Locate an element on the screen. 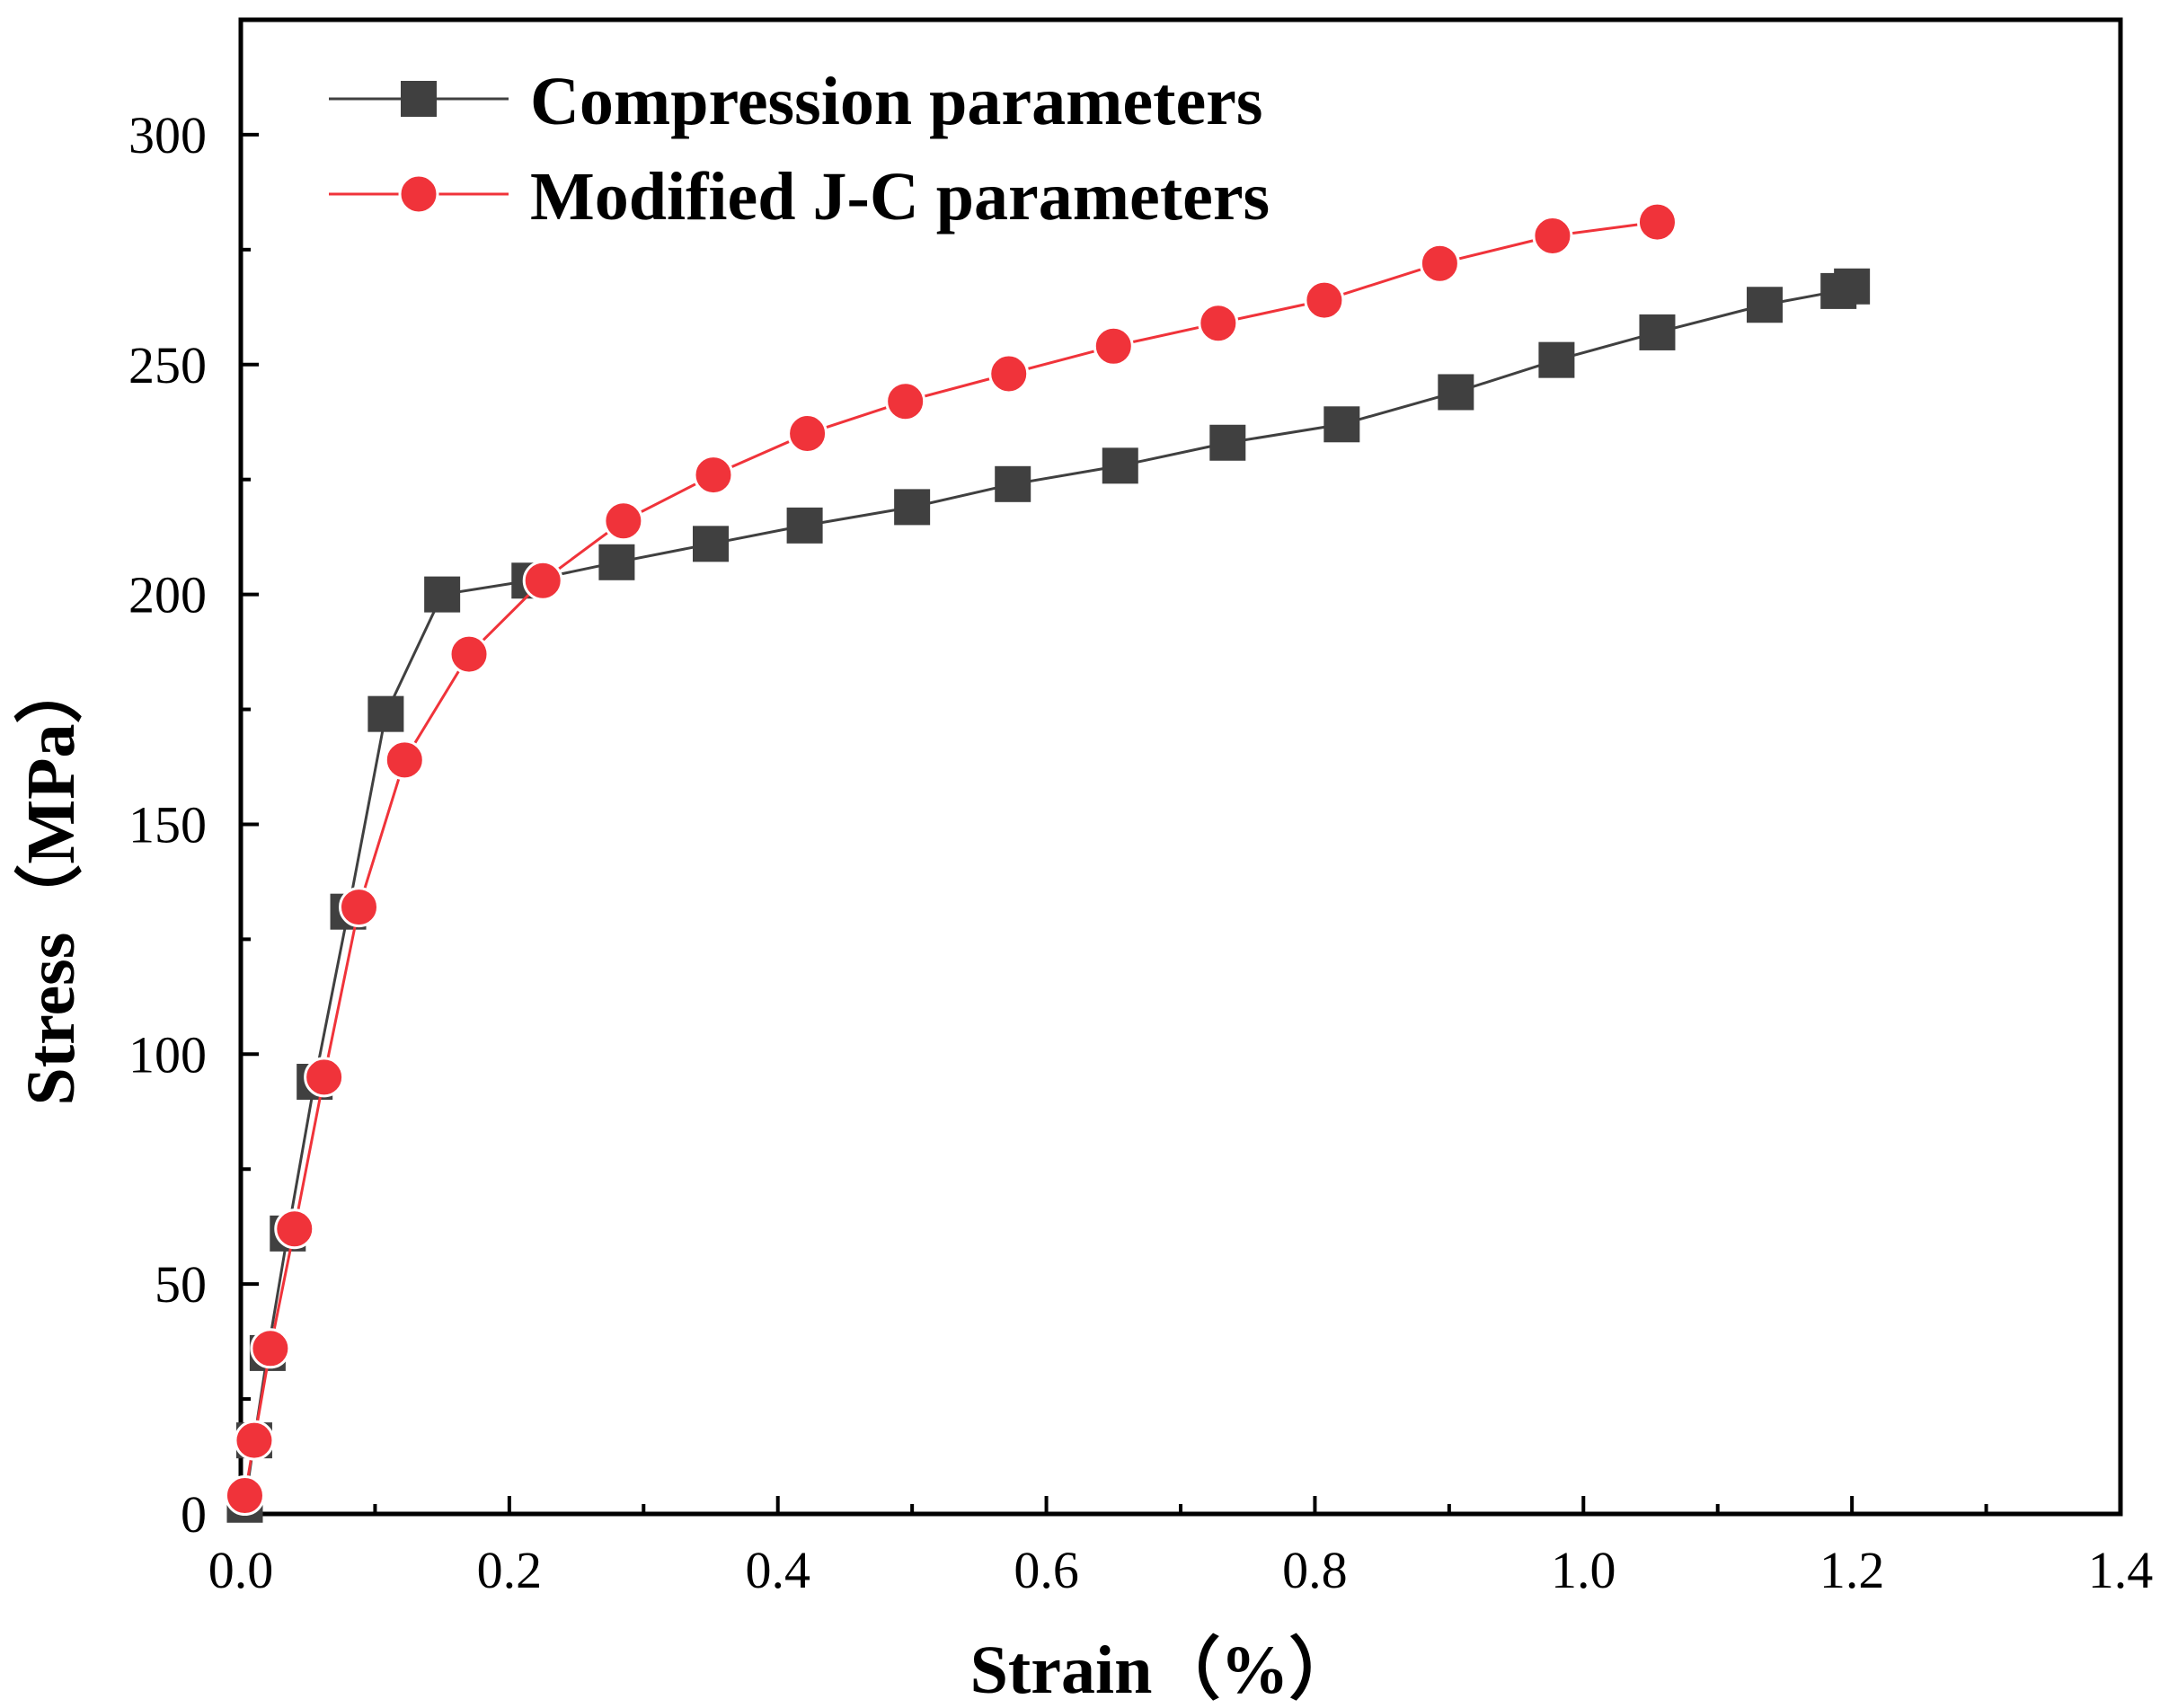 The width and height of the screenshot is (2169, 1708). y-axis-title: Stress（MPa） is located at coordinates (51, 881).